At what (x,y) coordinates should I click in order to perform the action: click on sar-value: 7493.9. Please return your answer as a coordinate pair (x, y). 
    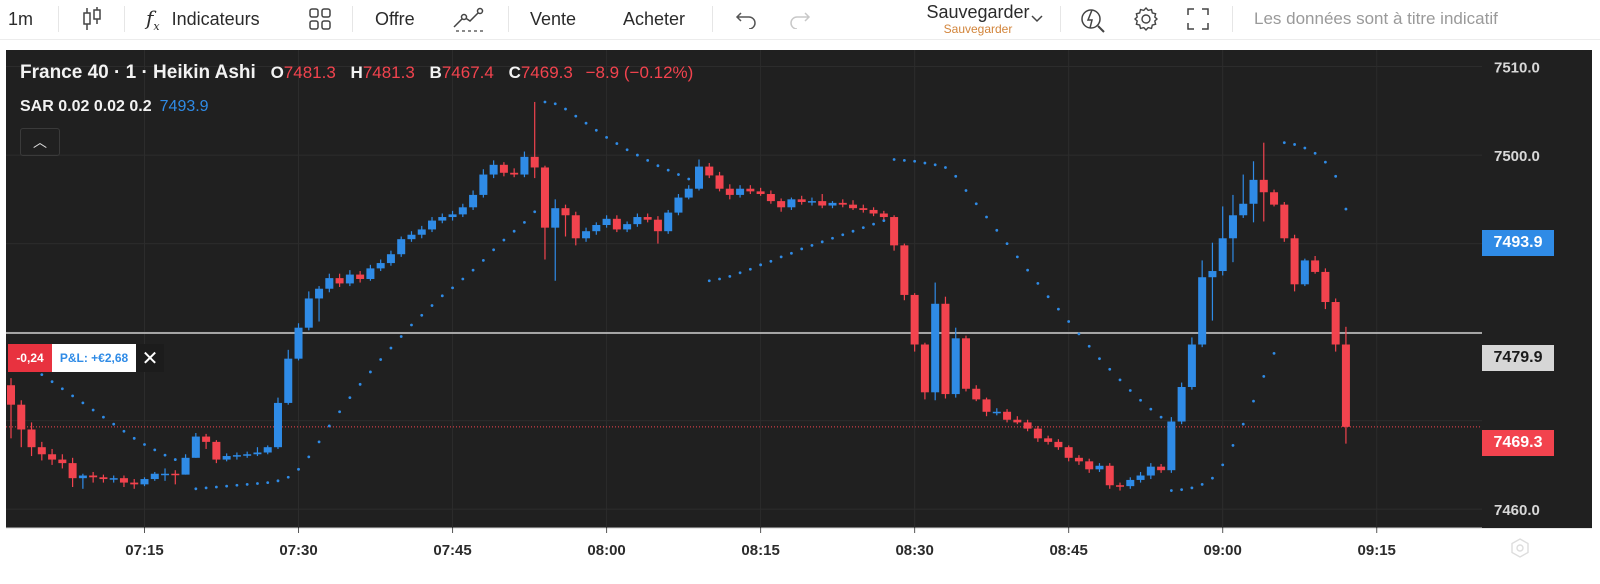
    Looking at the image, I should click on (184, 106).